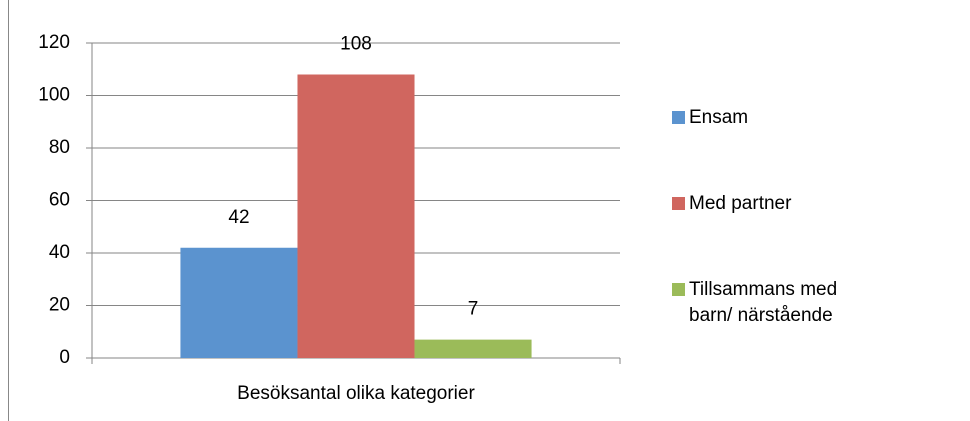  I want to click on legend-item: Ensam, so click(777, 118).